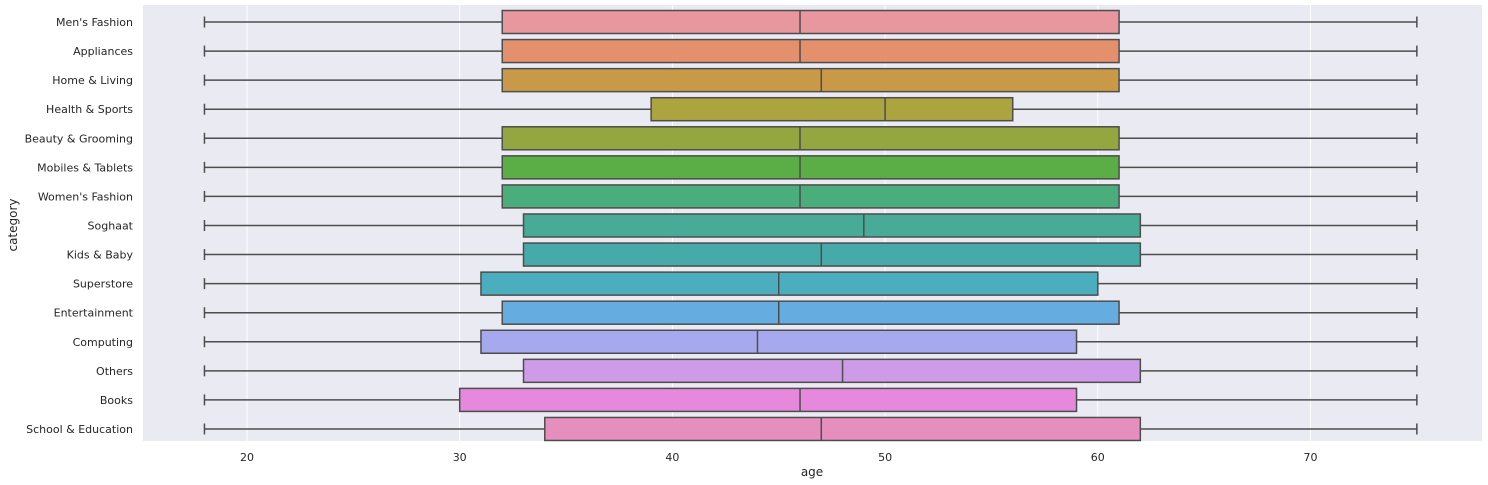  I want to click on x-tick-labels: 20 30 40 50 60 70, so click(779, 457).